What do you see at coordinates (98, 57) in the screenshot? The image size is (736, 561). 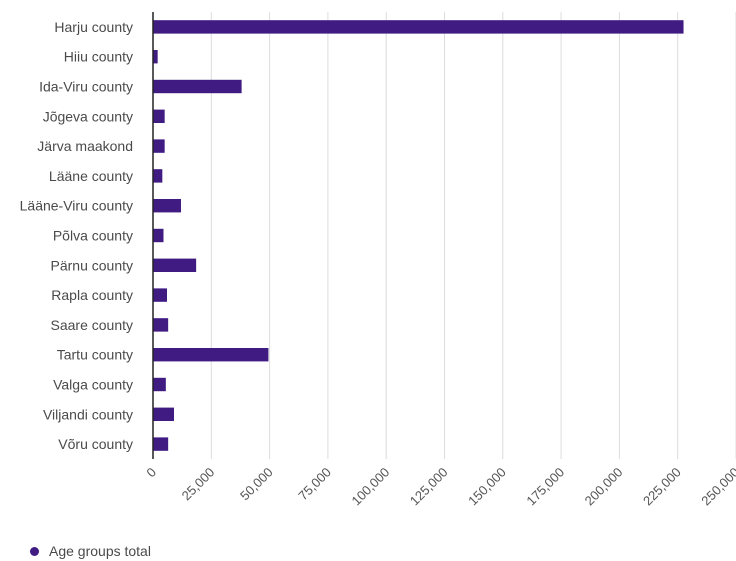 I see `category-label: Hiiu county` at bounding box center [98, 57].